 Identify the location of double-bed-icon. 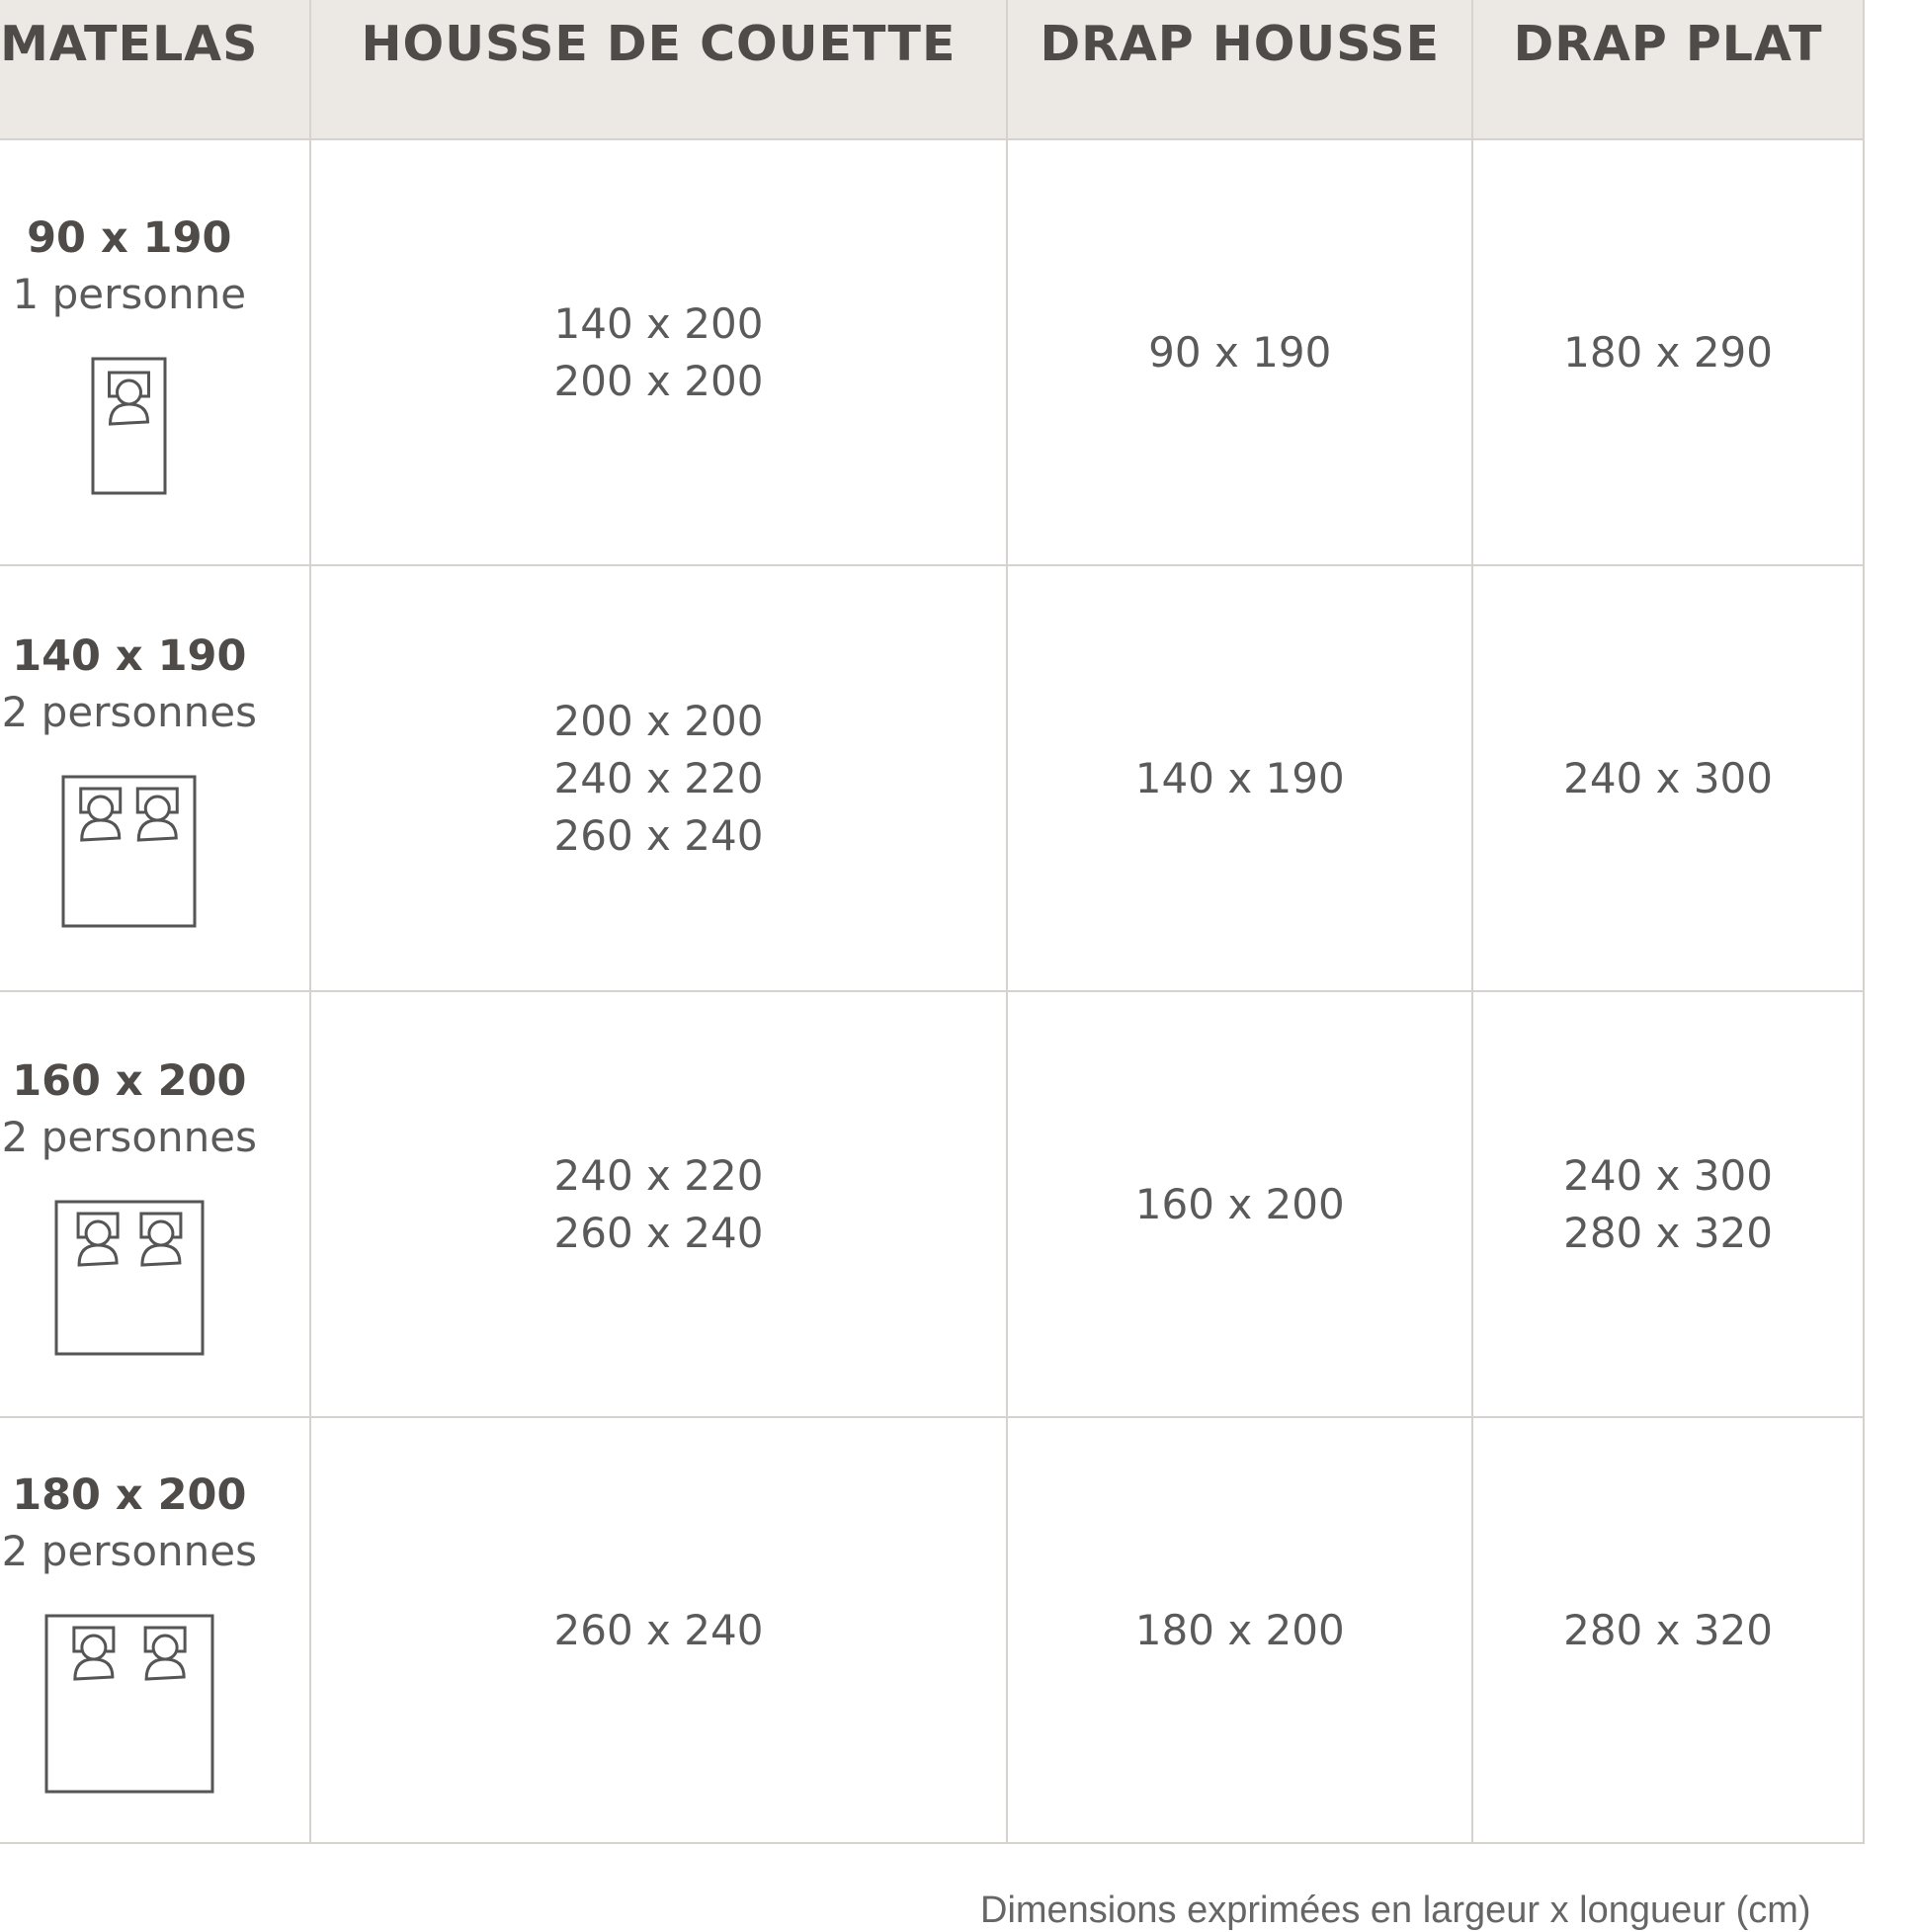
(129, 851).